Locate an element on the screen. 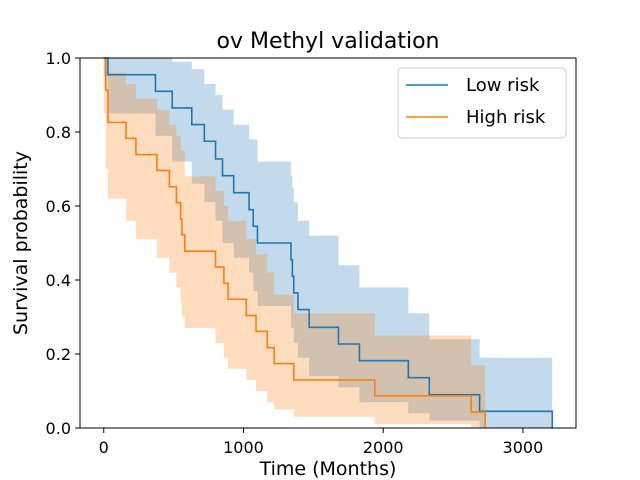  x-tick-label: 1000 is located at coordinates (243, 447).